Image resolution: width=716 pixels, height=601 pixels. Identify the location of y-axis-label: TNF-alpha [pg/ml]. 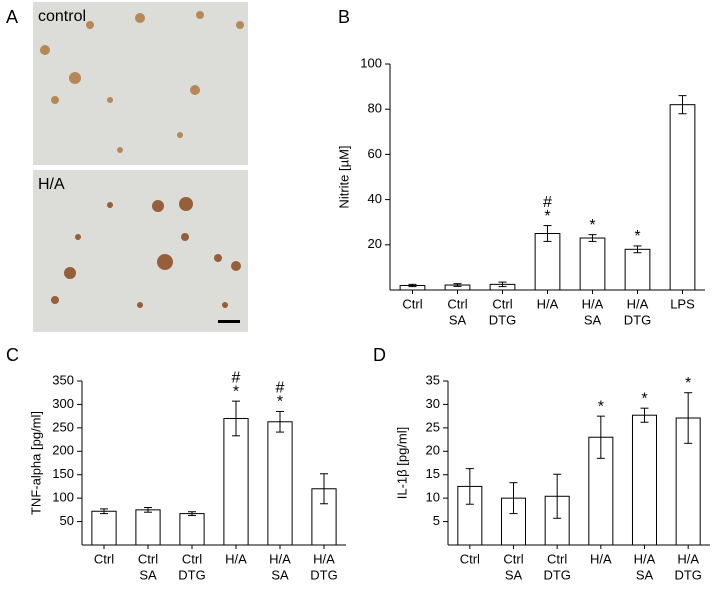
(35, 463).